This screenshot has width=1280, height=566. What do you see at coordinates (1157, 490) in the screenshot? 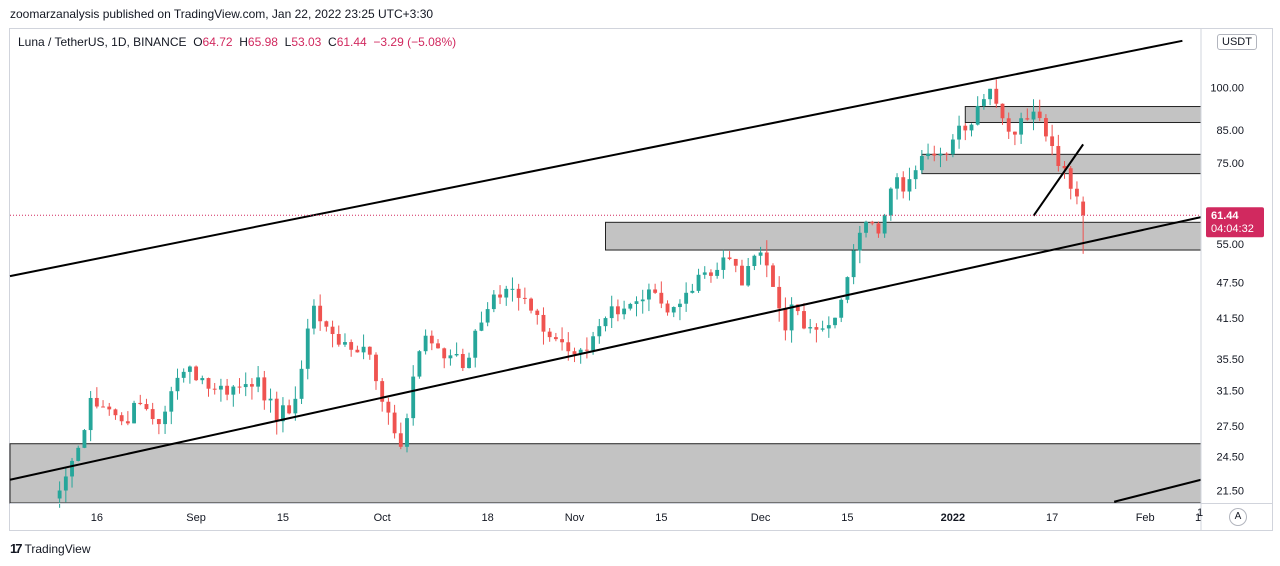
I see `trendline` at bounding box center [1157, 490].